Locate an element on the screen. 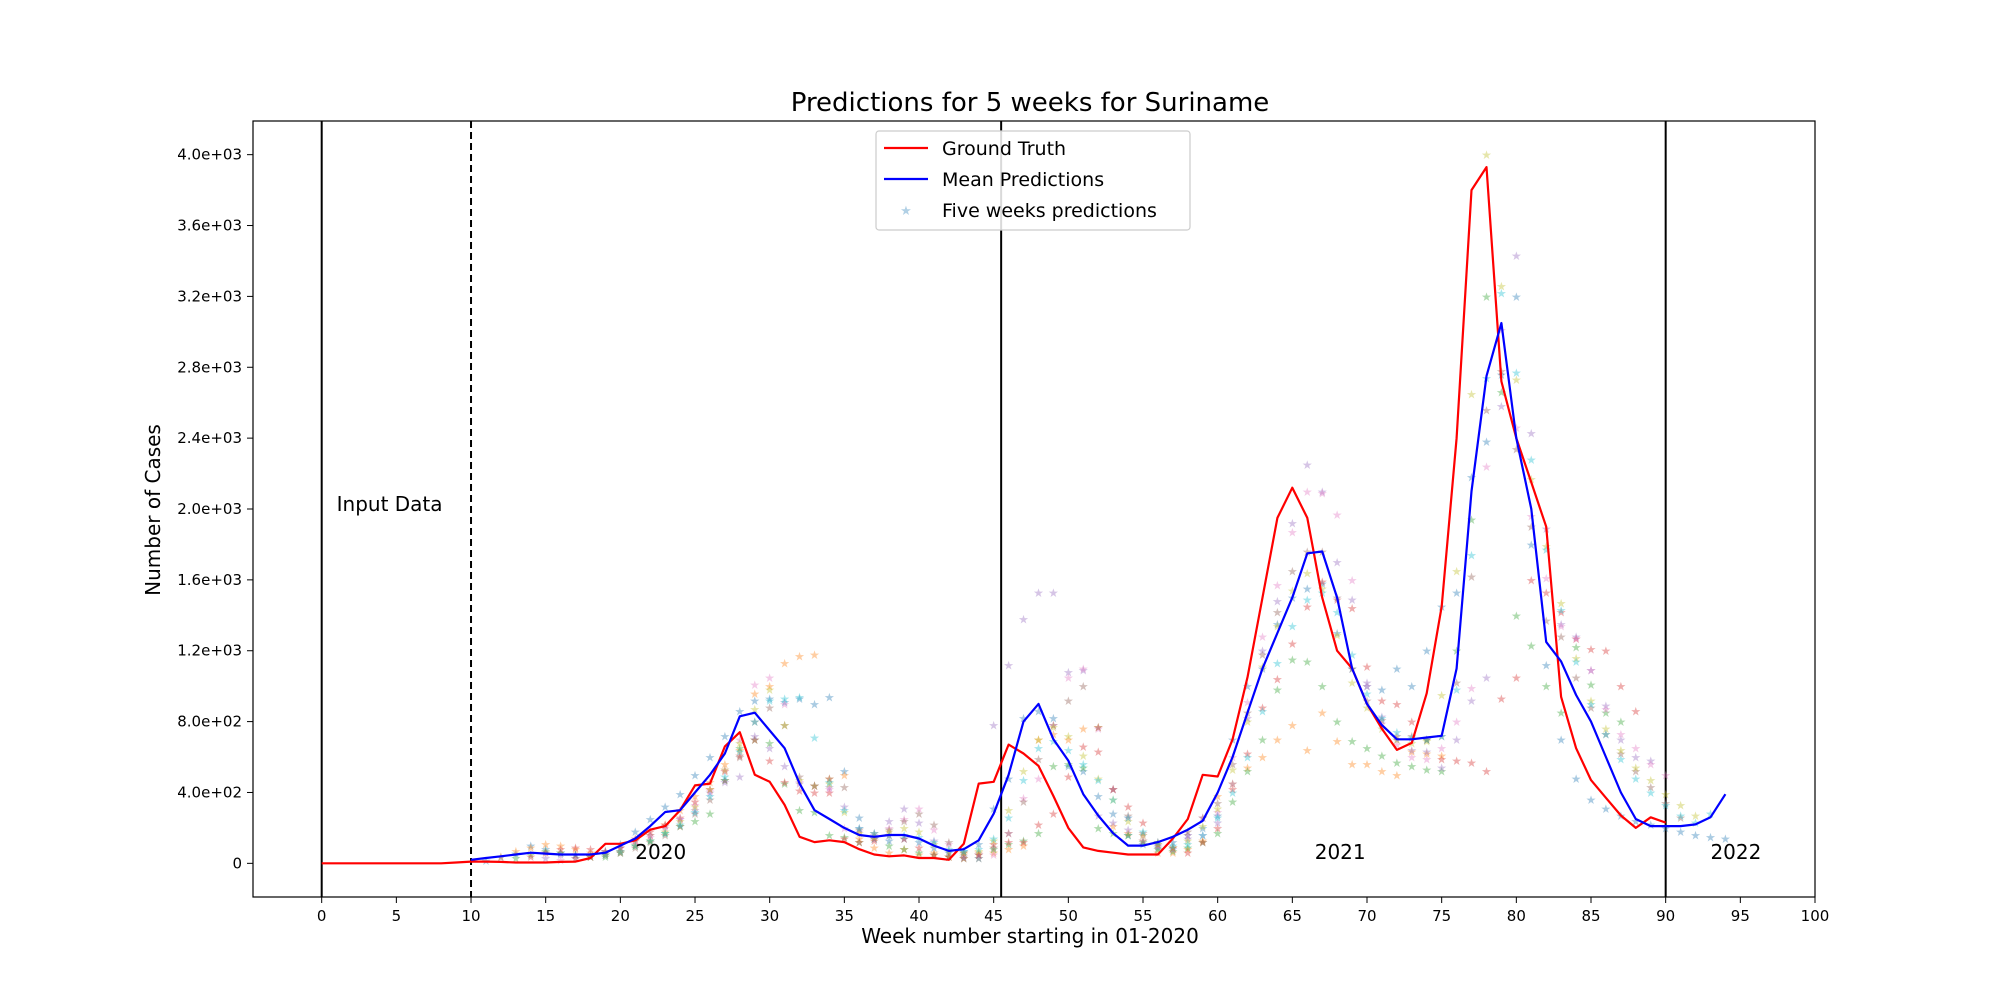 This screenshot has width=2000, height=1000. x-tick-label: 15 is located at coordinates (545, 916).